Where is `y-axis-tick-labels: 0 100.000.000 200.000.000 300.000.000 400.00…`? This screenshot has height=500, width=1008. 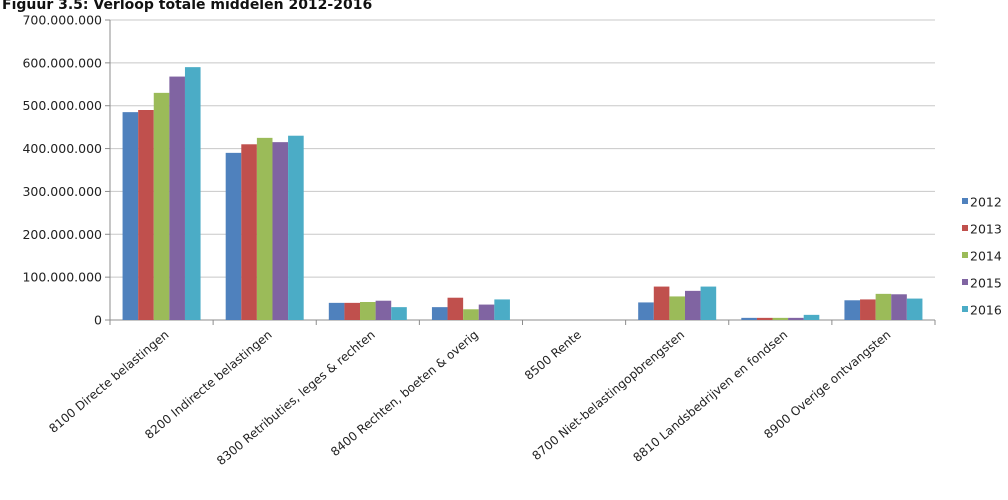
y-axis-tick-labels: 0 100.000.000 200.000.000 300.000.000 400.00… is located at coordinates (62, 170).